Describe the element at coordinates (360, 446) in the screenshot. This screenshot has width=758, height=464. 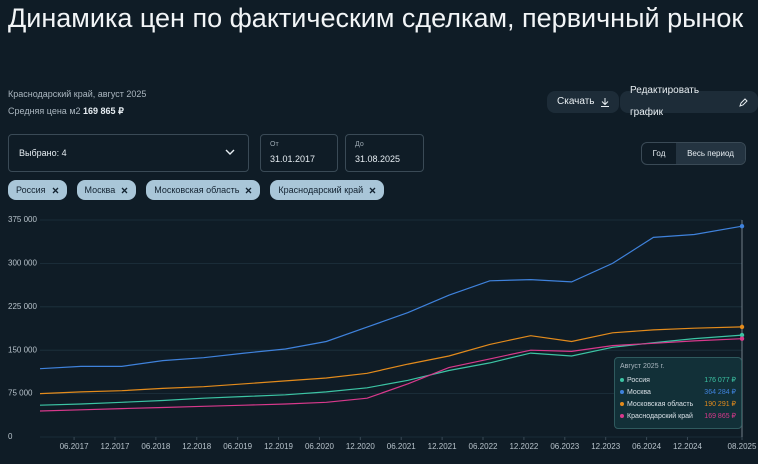
I see `x-tick-label: 12.2020` at that location.